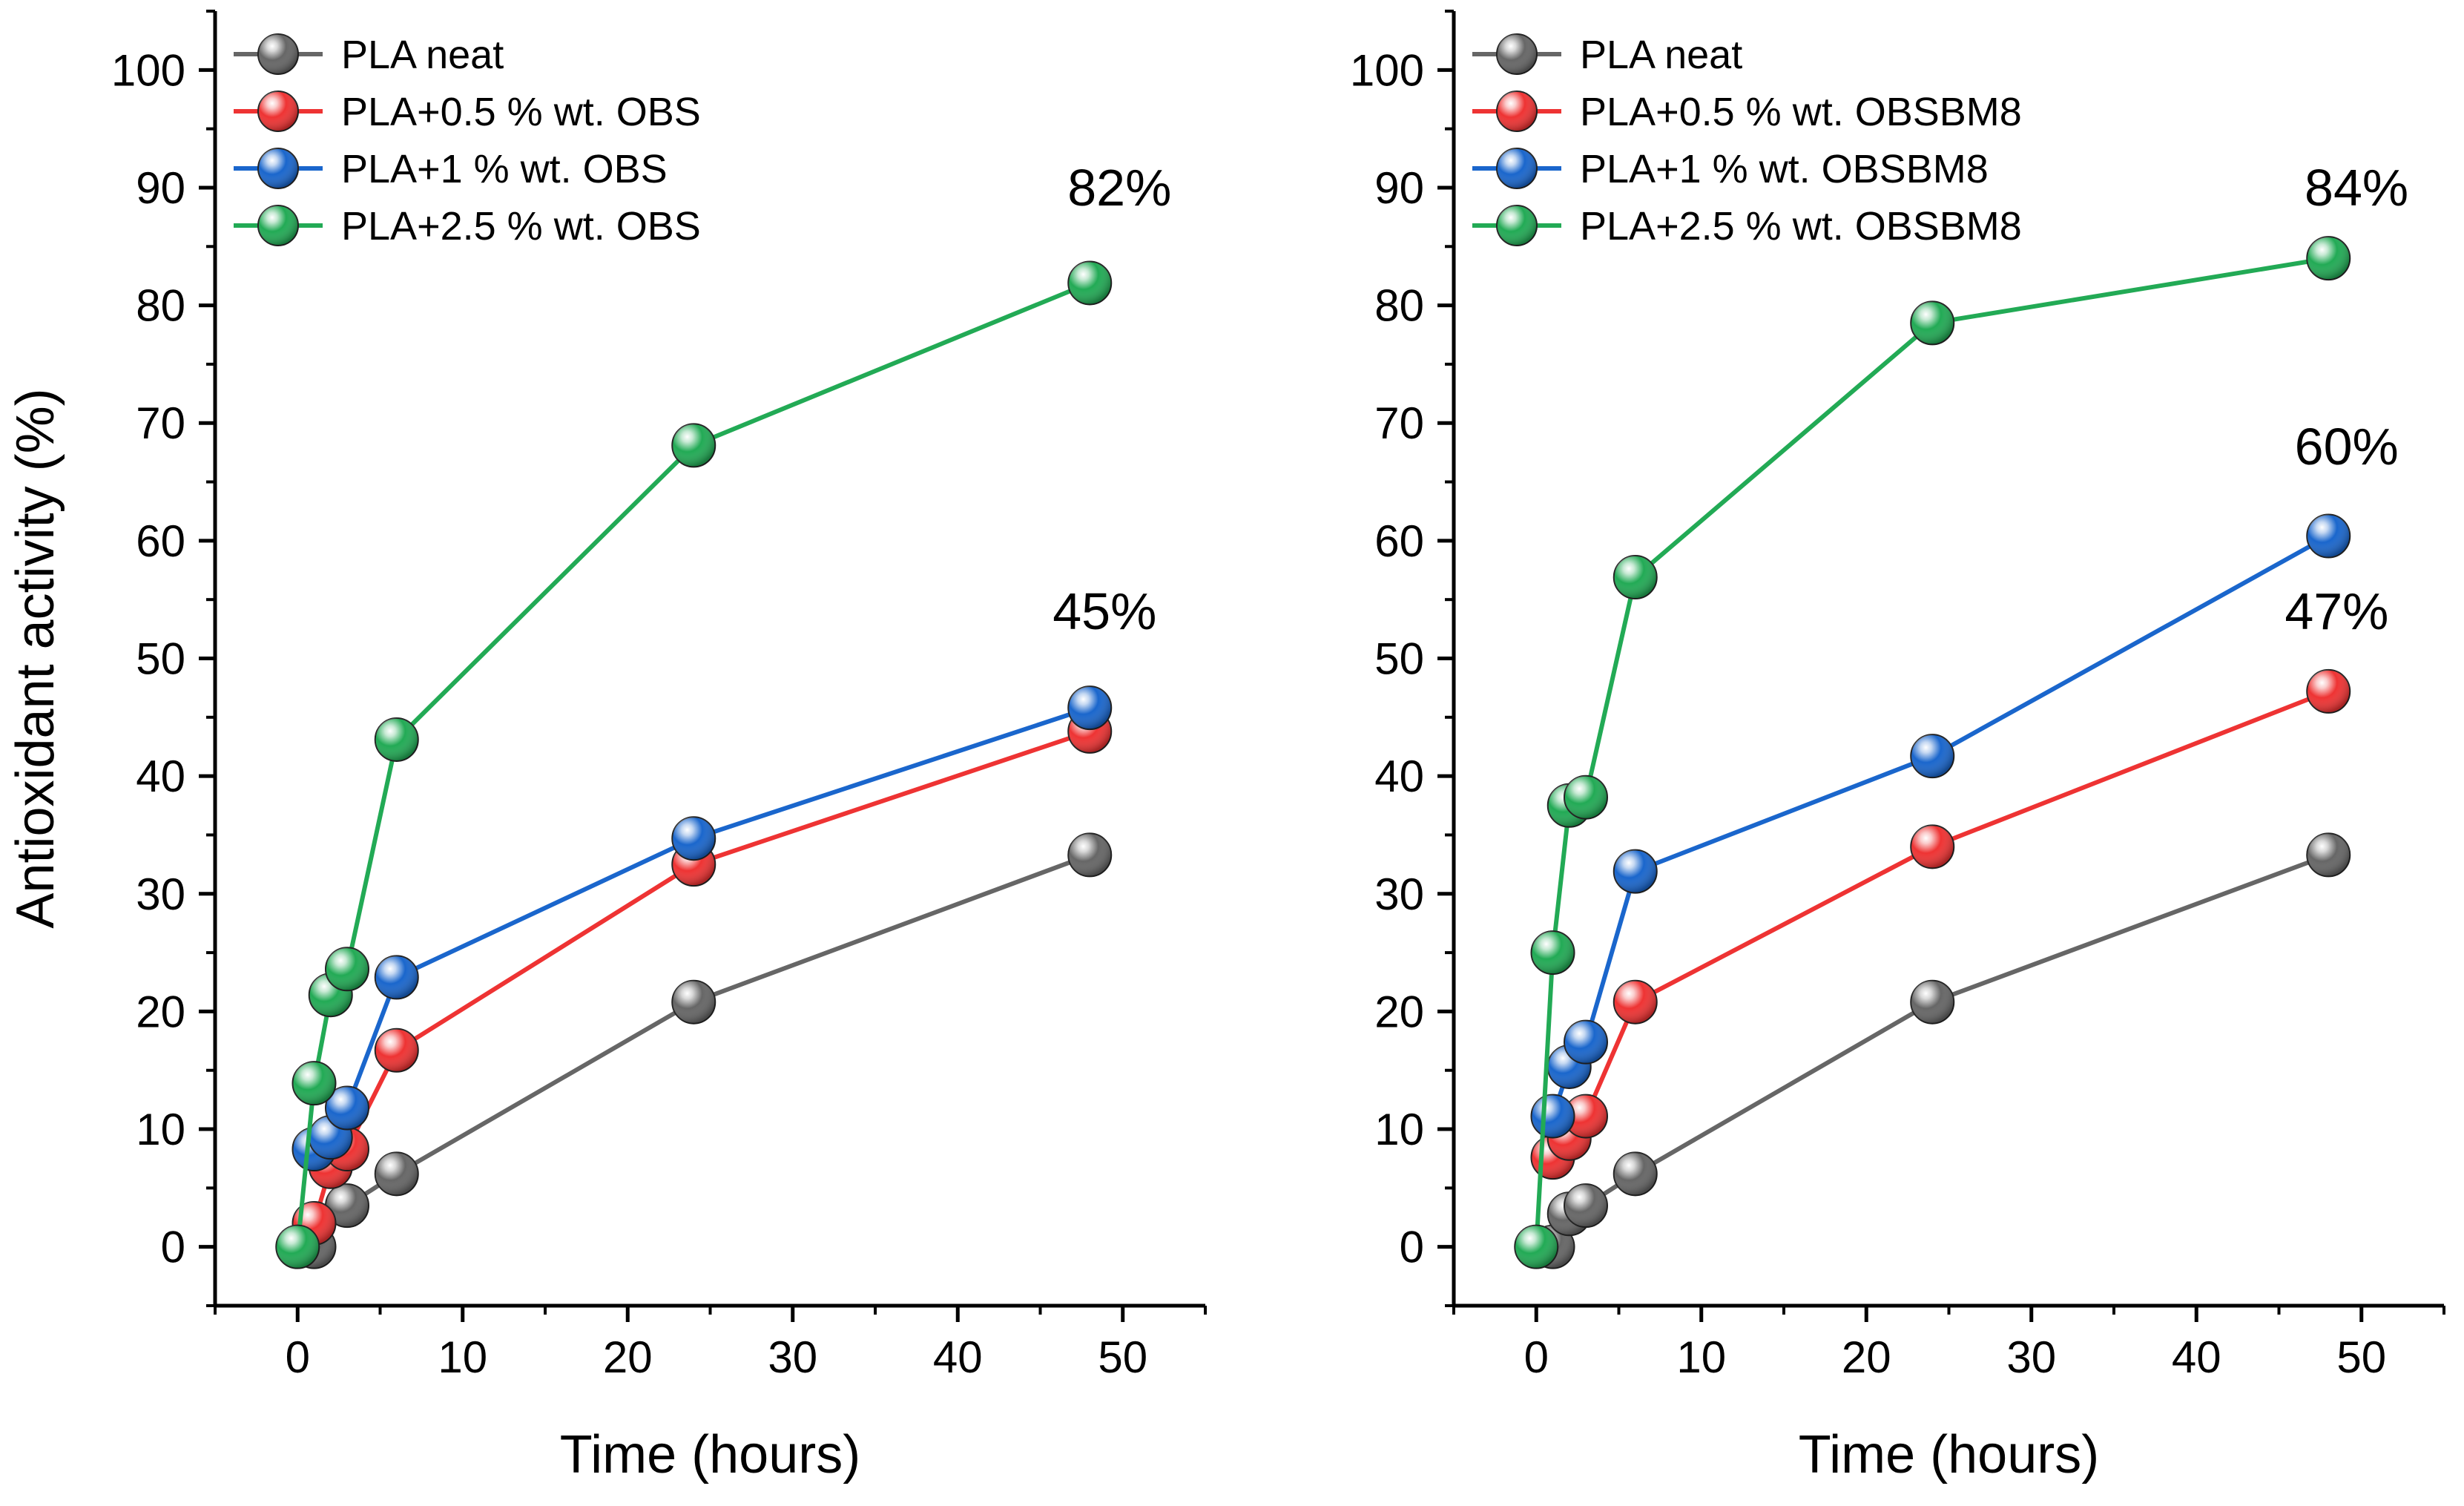 The image size is (2464, 1506). What do you see at coordinates (505, 169) in the screenshot?
I see `legend-label: PLA+1 % wt. OBS` at bounding box center [505, 169].